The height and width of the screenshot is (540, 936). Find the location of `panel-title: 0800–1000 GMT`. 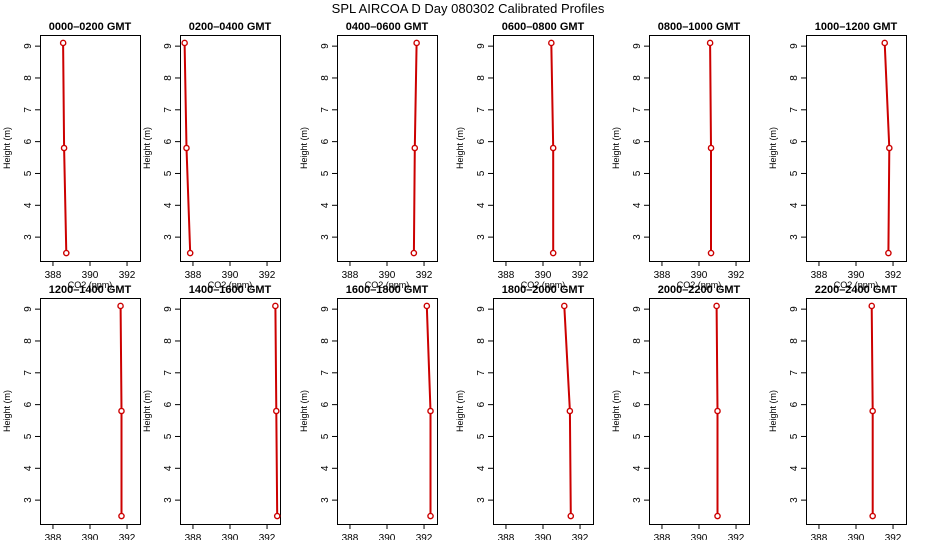

panel-title: 0800–1000 GMT is located at coordinates (699, 27).